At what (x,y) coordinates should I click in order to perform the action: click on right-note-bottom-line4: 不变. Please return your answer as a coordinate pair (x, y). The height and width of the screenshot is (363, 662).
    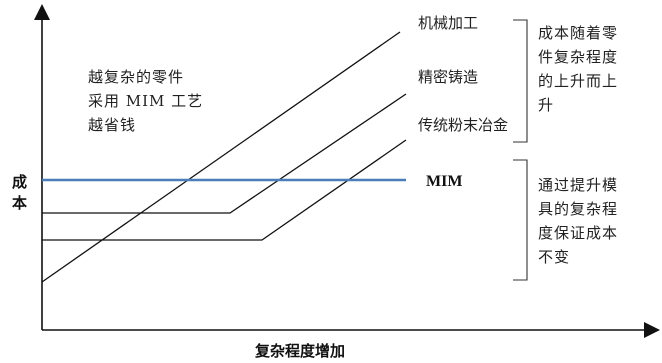
    Looking at the image, I should click on (554, 257).